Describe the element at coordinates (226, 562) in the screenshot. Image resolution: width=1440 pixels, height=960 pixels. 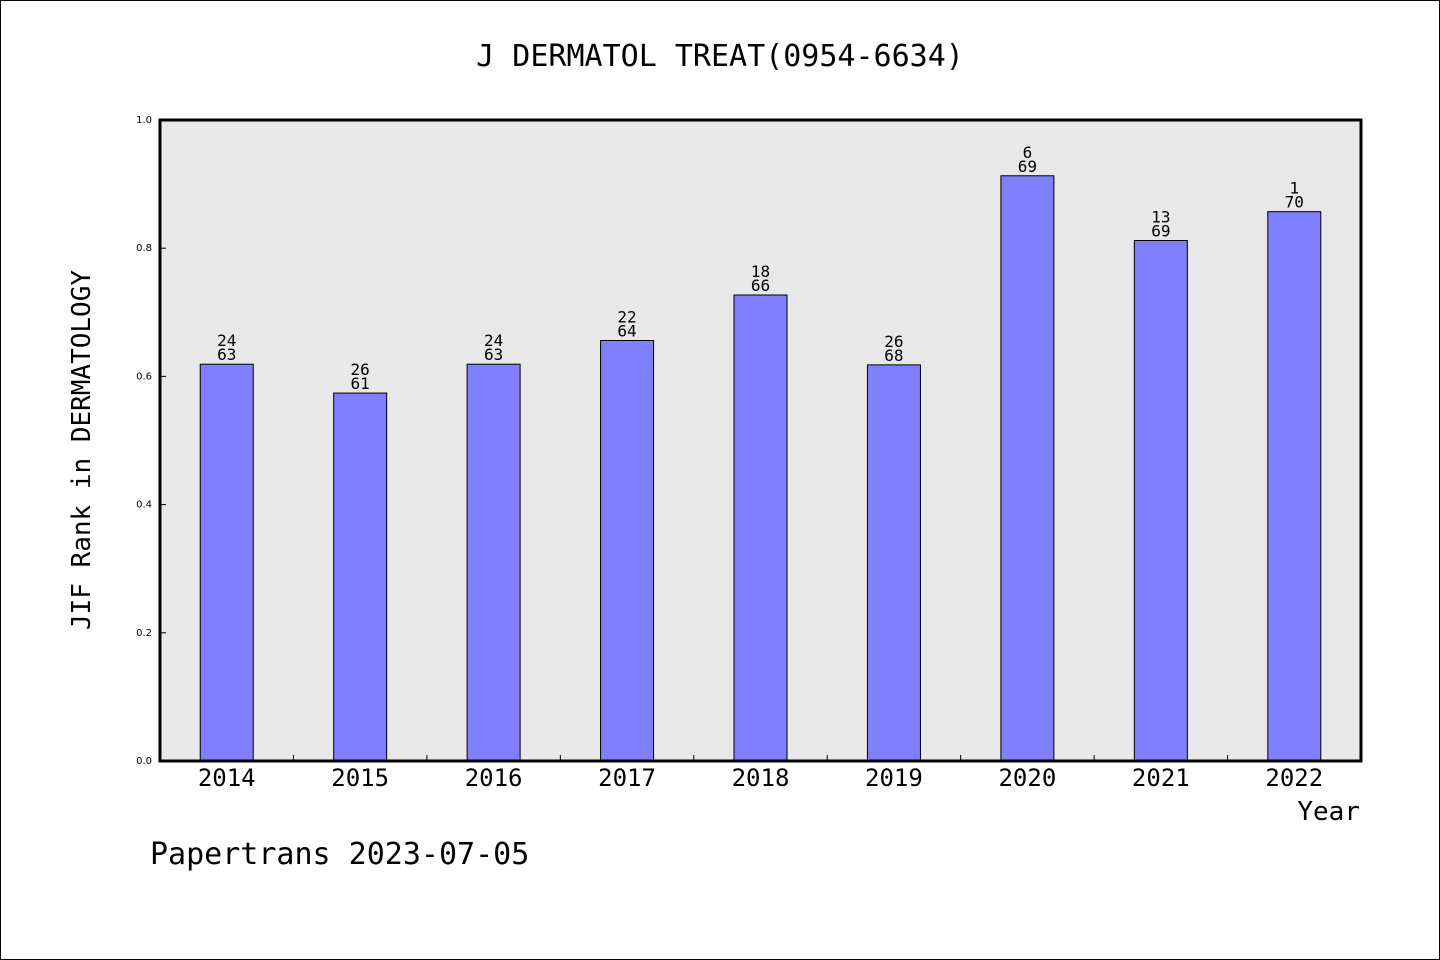
I see `bar-2014` at that location.